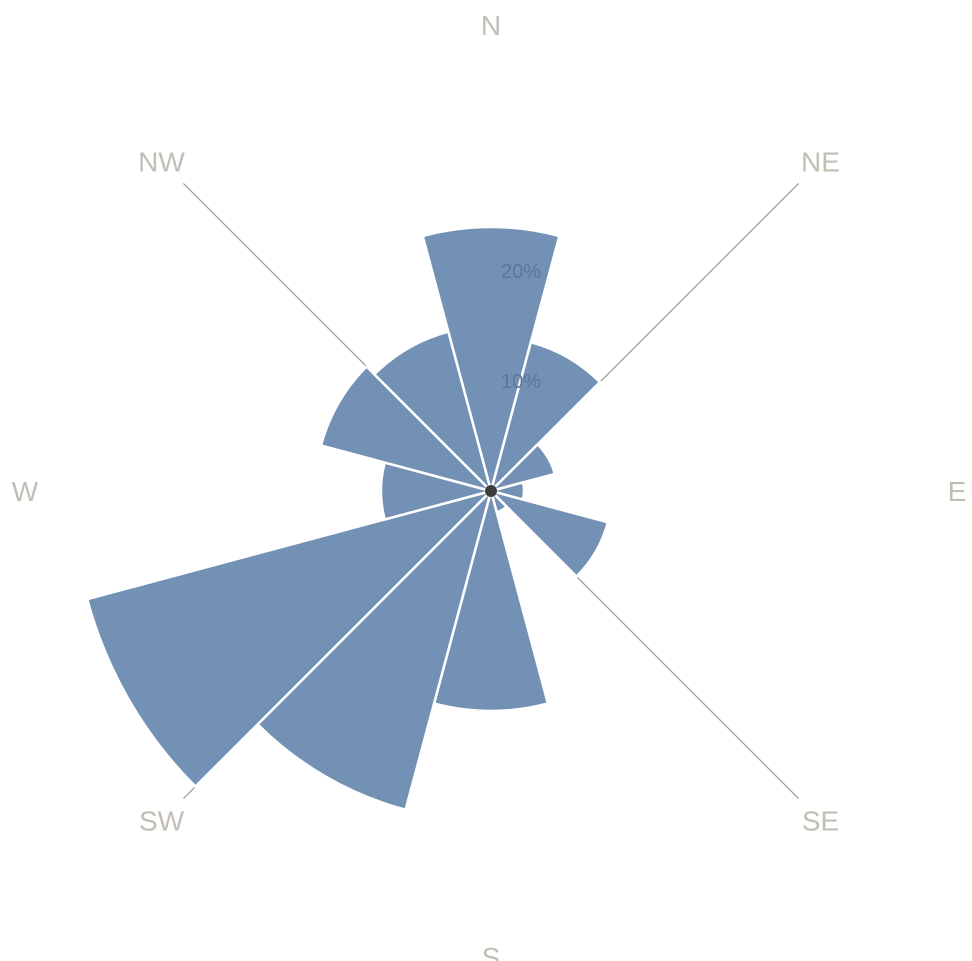 This screenshot has height=961, width=972. Describe the element at coordinates (491, 25) in the screenshot. I see `direction-label-n: N` at that location.